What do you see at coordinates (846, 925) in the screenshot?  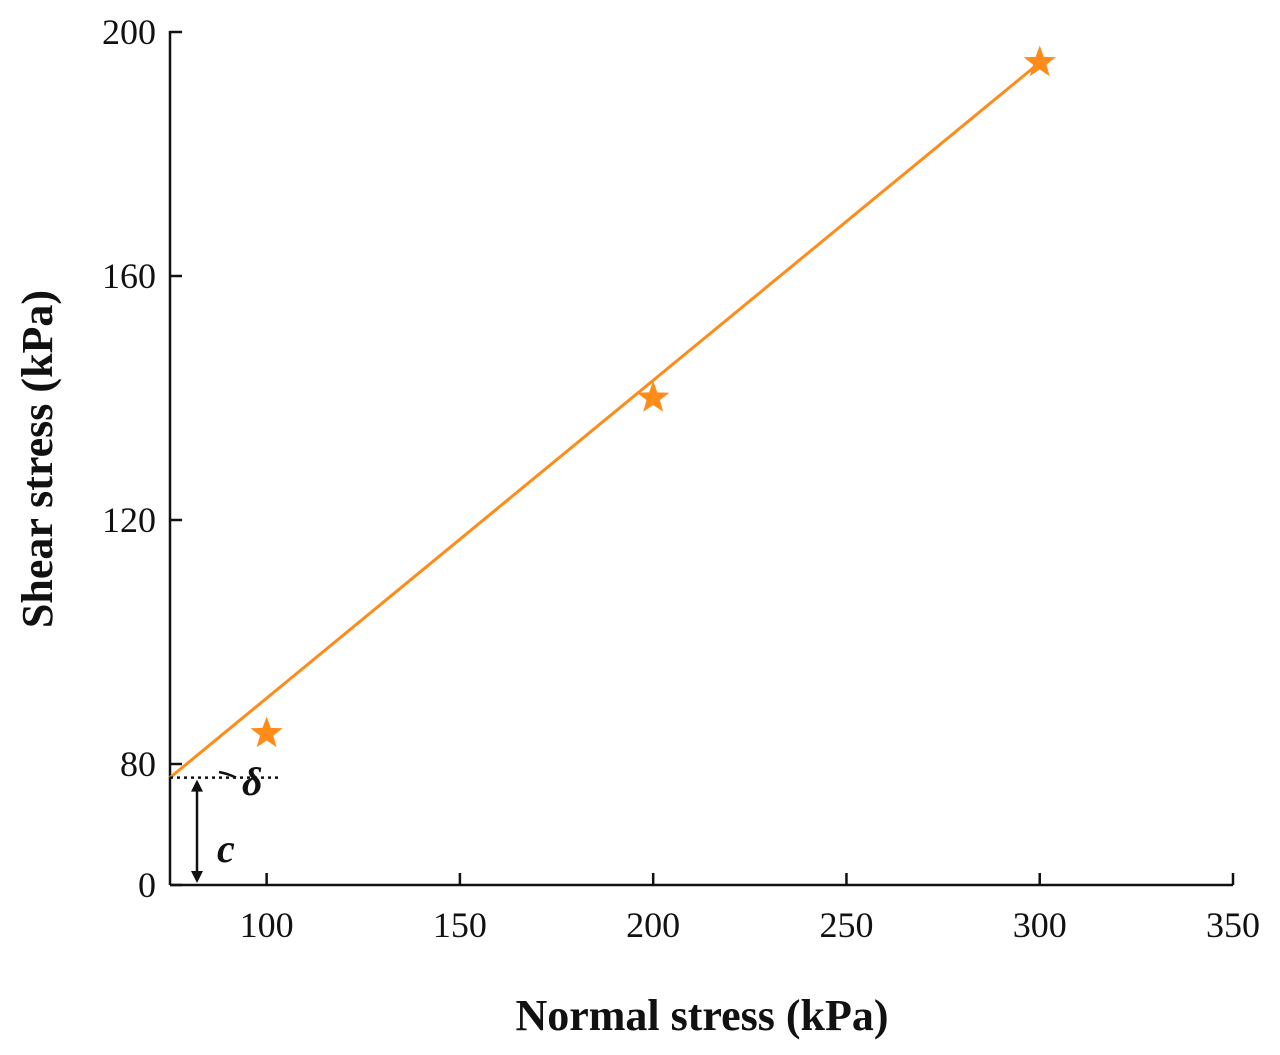 I see `x-tick-label-250: 250` at bounding box center [846, 925].